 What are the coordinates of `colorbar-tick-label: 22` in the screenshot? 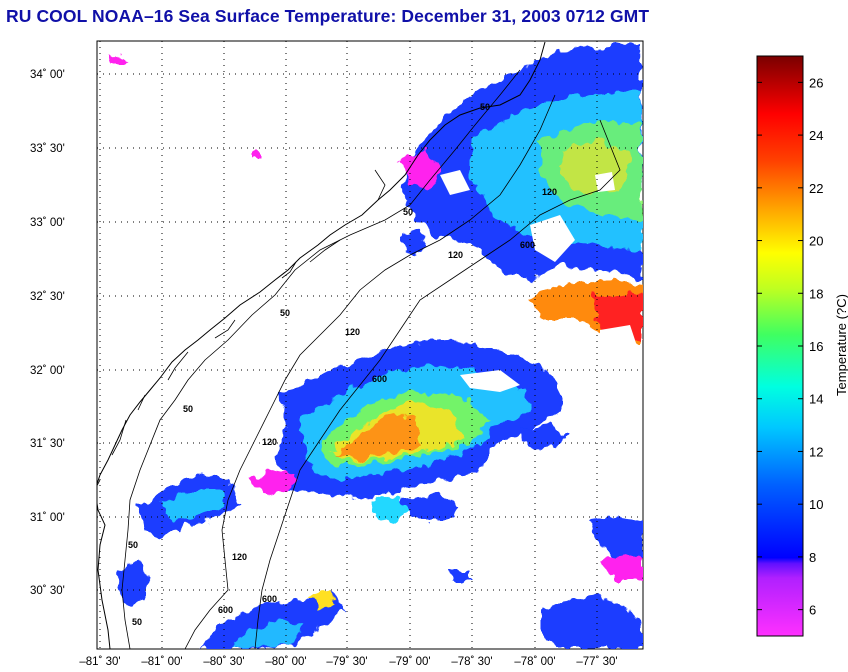 It's located at (816, 188).